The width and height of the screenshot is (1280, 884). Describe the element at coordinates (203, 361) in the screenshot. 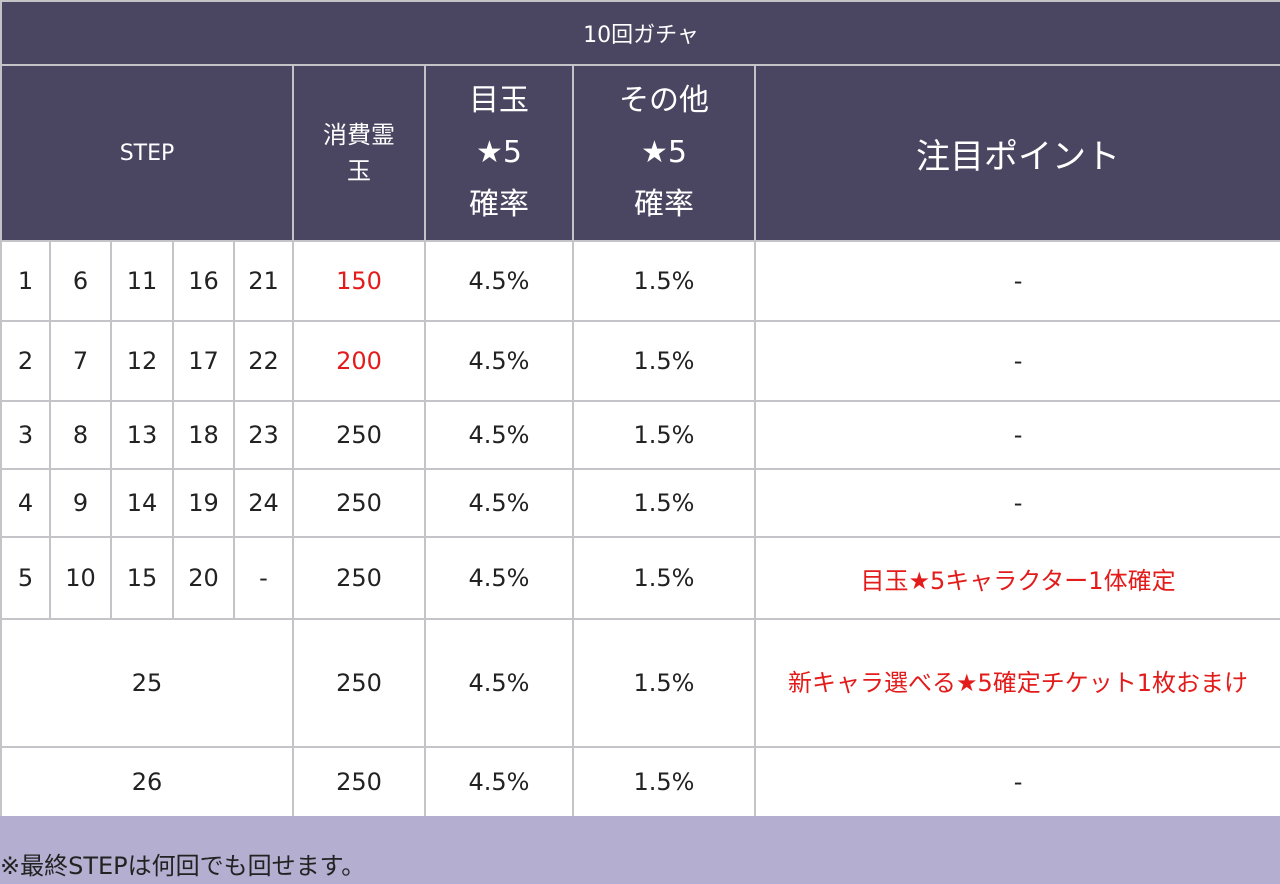

I see `step-cell: 17` at that location.